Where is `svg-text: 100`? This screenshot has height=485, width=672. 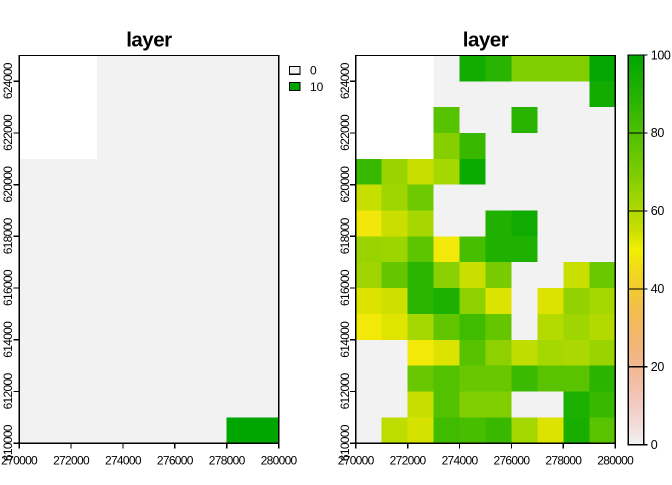 svg-text: 100 is located at coordinates (661, 55).